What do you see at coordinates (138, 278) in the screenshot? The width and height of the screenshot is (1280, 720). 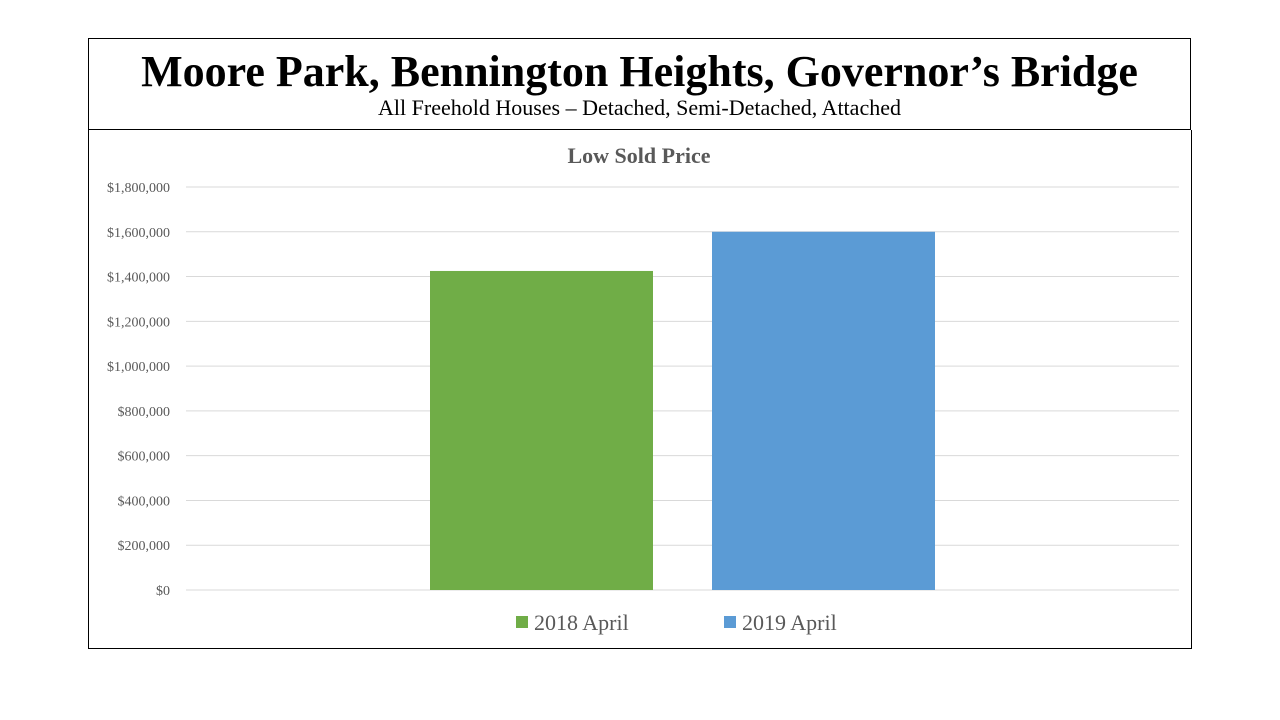 I see `y-tick-label: $1,400,000` at bounding box center [138, 278].